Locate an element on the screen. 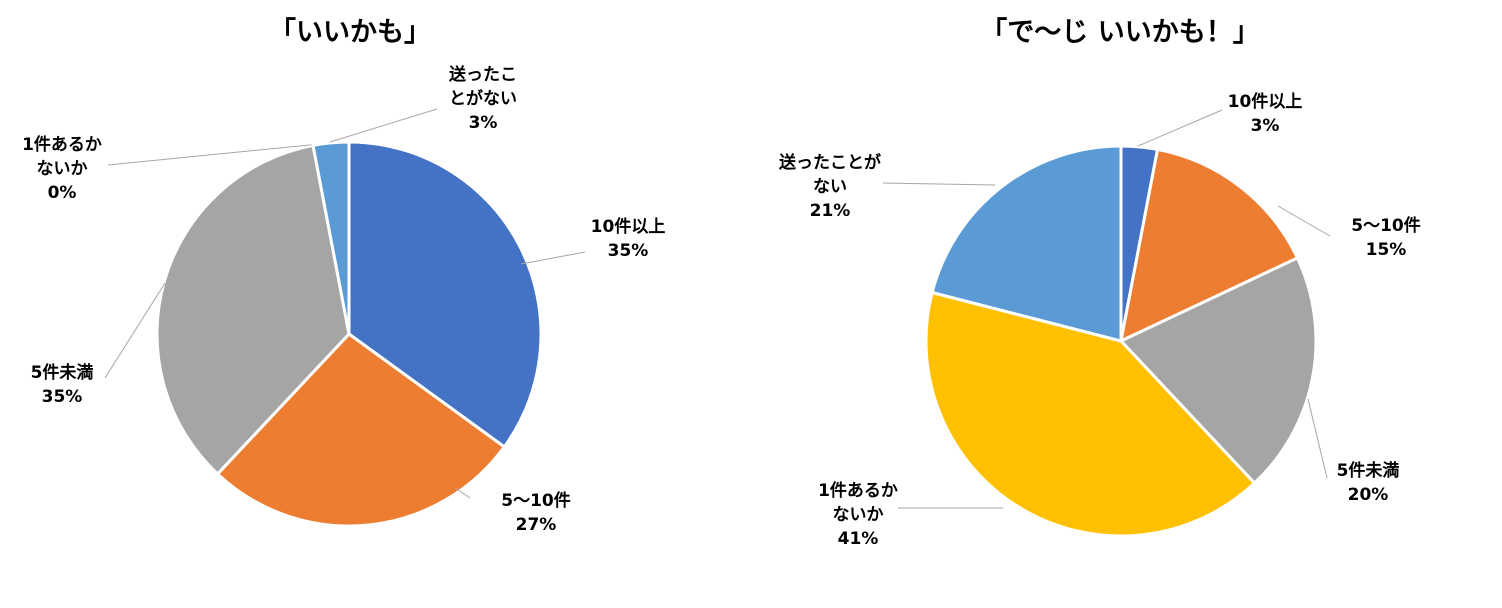  slice-label-1-1: 5～10件 15% is located at coordinates (1386, 237).